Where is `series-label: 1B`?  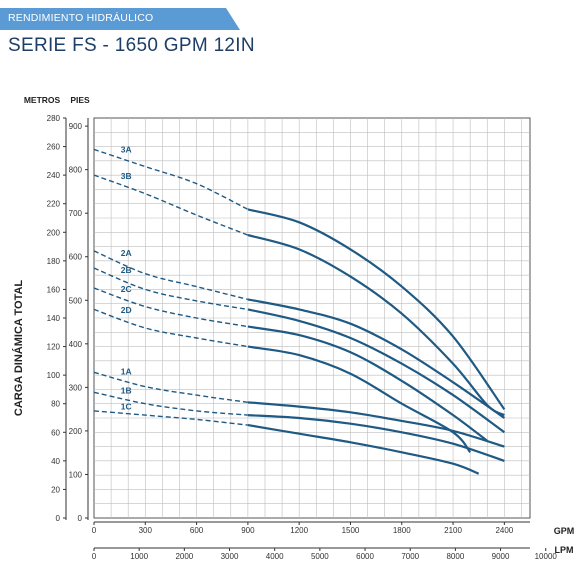 series-label: 1B is located at coordinates (126, 390).